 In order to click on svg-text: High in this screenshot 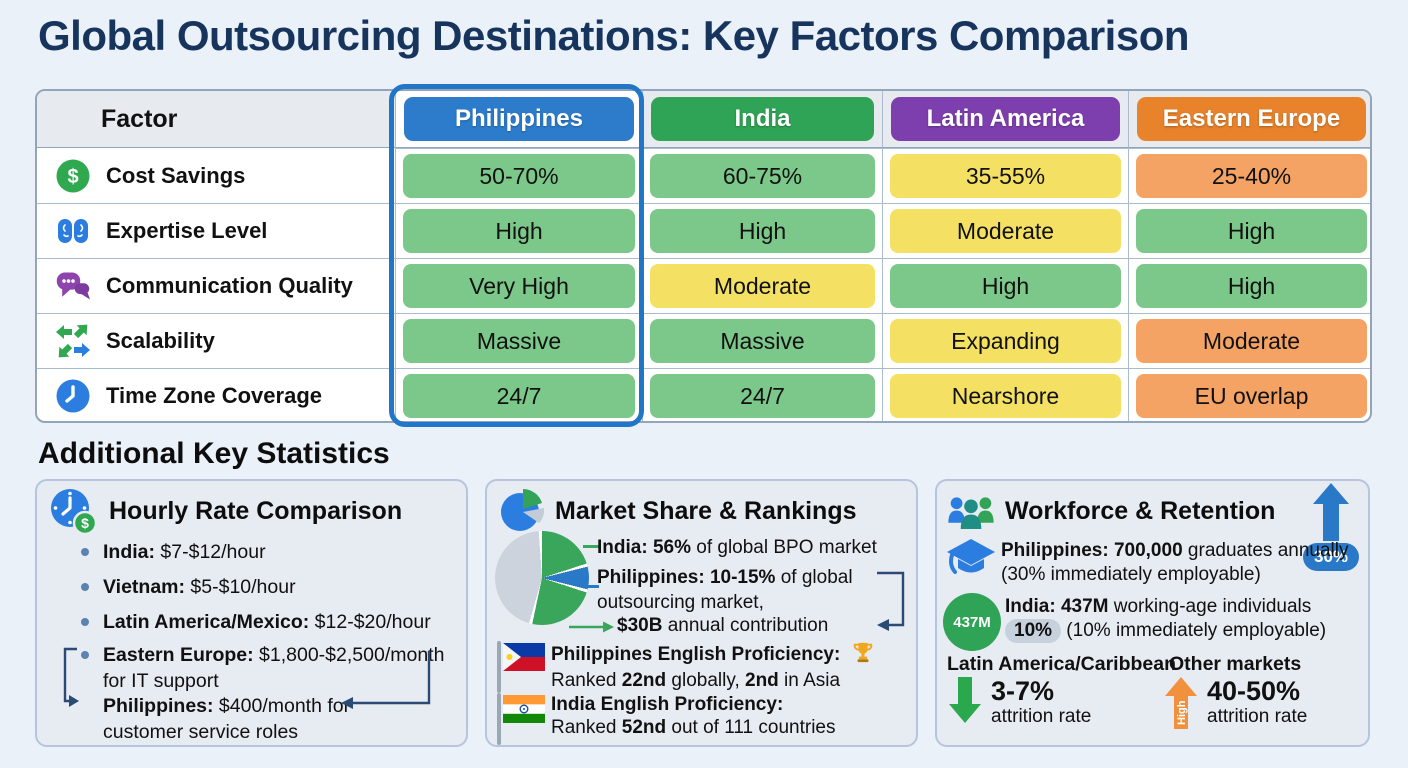, I will do `click(1182, 712)`.